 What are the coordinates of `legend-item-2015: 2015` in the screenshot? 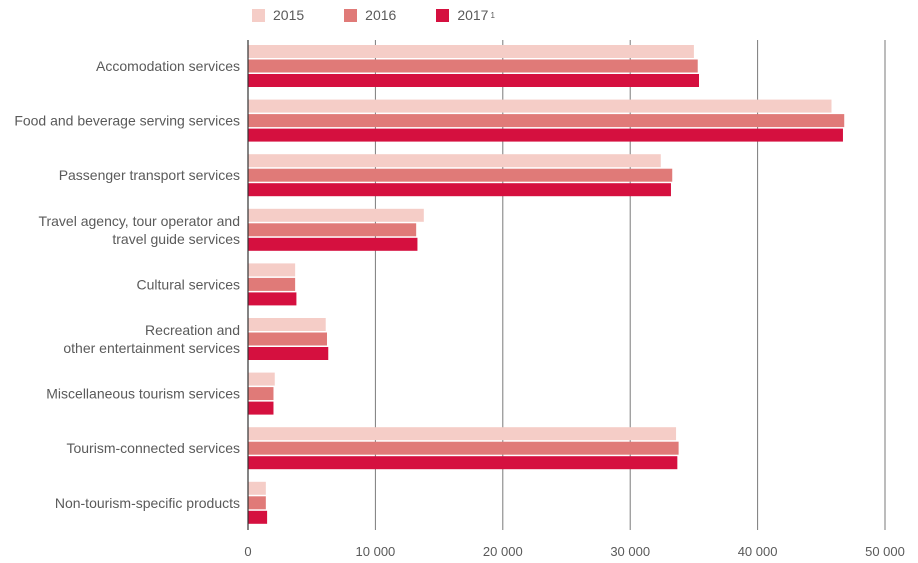 It's located at (278, 15).